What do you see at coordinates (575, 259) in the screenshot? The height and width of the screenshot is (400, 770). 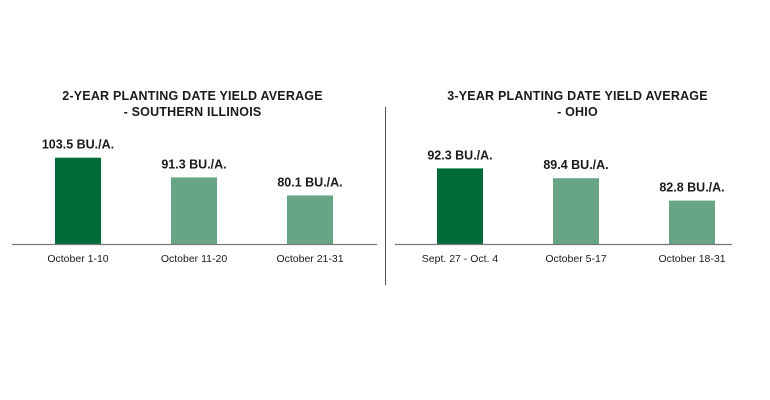 I see `category-label: October 5-17` at bounding box center [575, 259].